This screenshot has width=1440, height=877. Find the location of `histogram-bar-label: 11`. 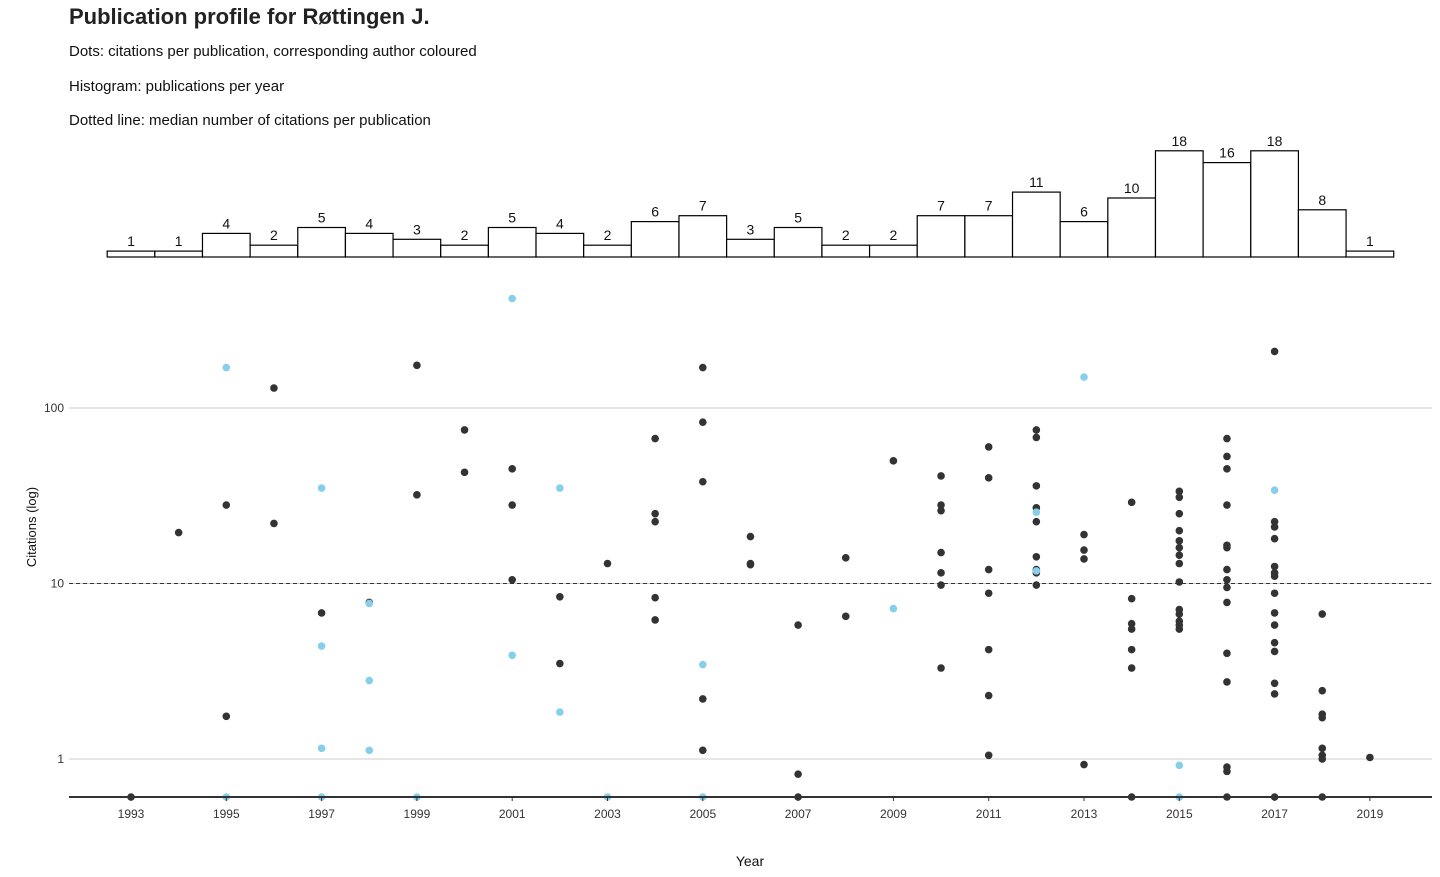

histogram-bar-label: 11 is located at coordinates (1036, 182).